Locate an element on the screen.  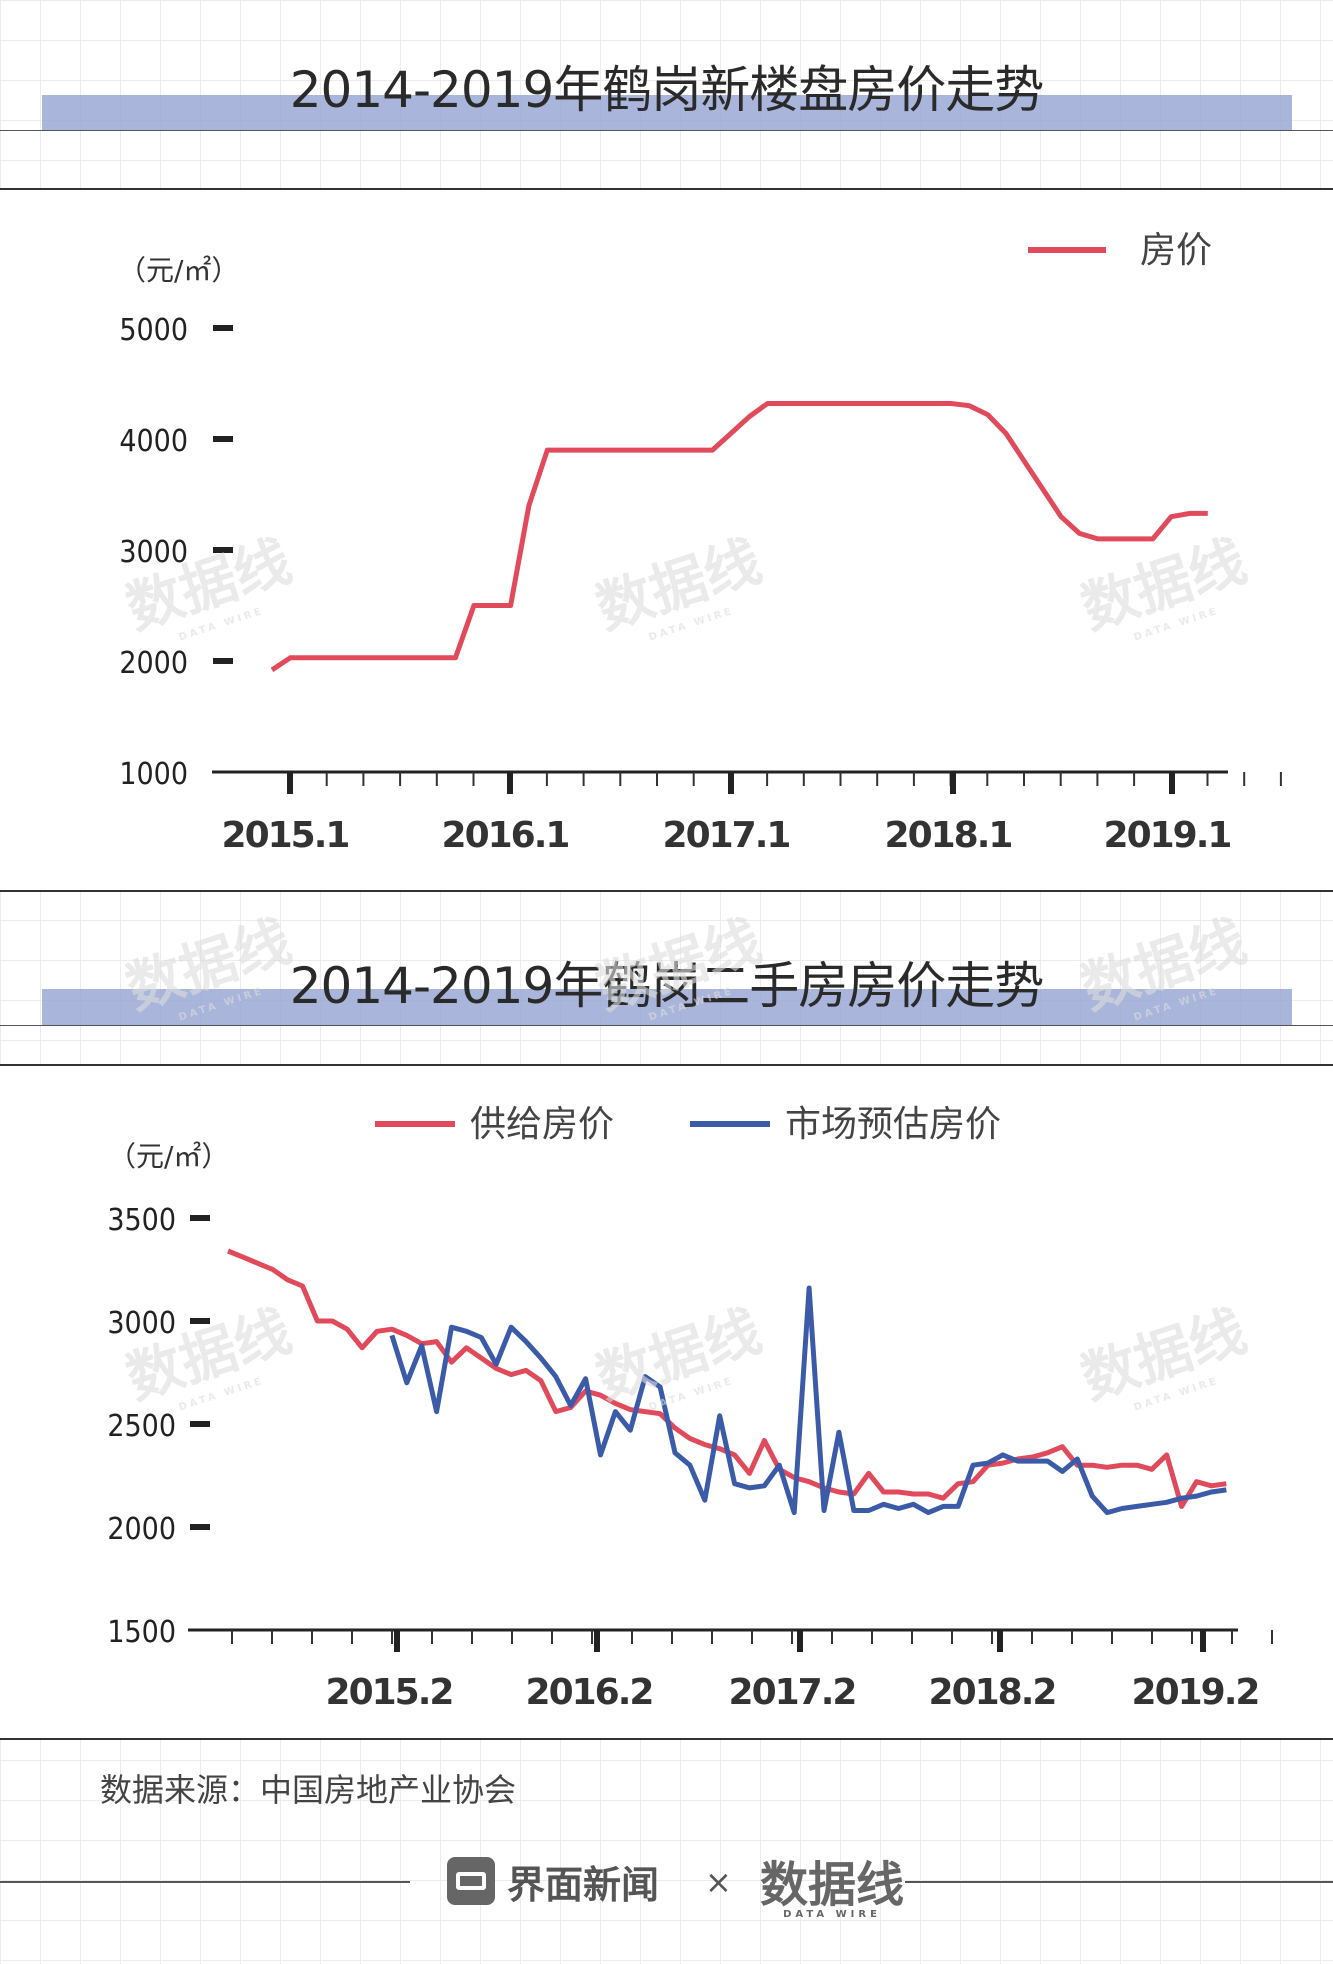
legend-label: 房价 is located at coordinates (1176, 250).